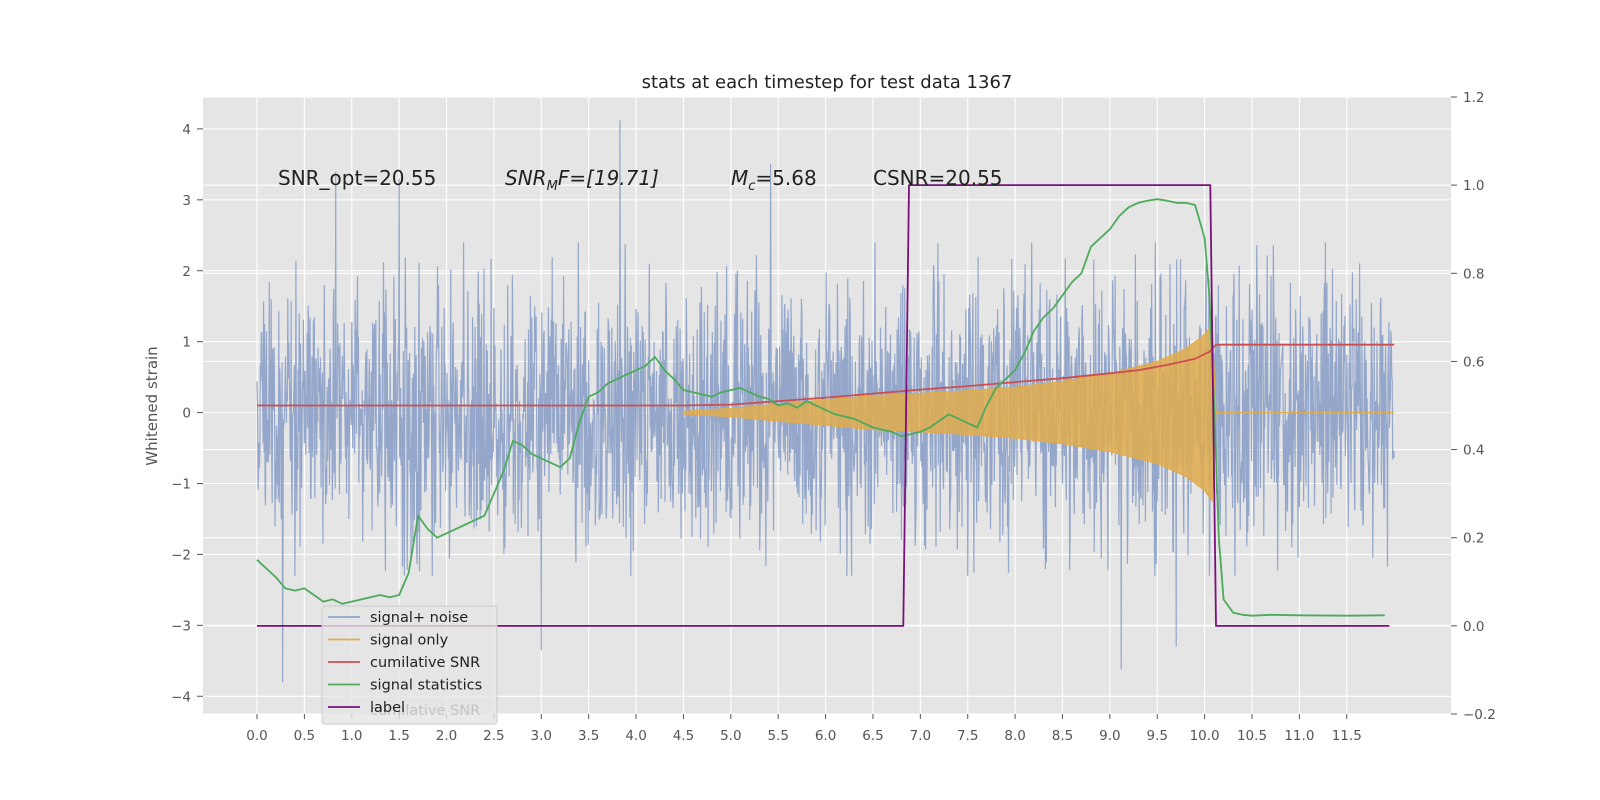 This screenshot has width=1600, height=800. Describe the element at coordinates (949, 412) in the screenshot. I see `signal-envelope` at that location.